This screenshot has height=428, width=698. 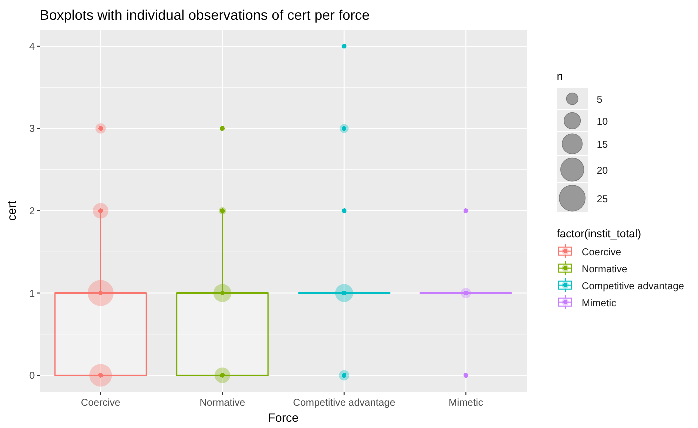 I want to click on legend-label: 25, so click(x=603, y=200).